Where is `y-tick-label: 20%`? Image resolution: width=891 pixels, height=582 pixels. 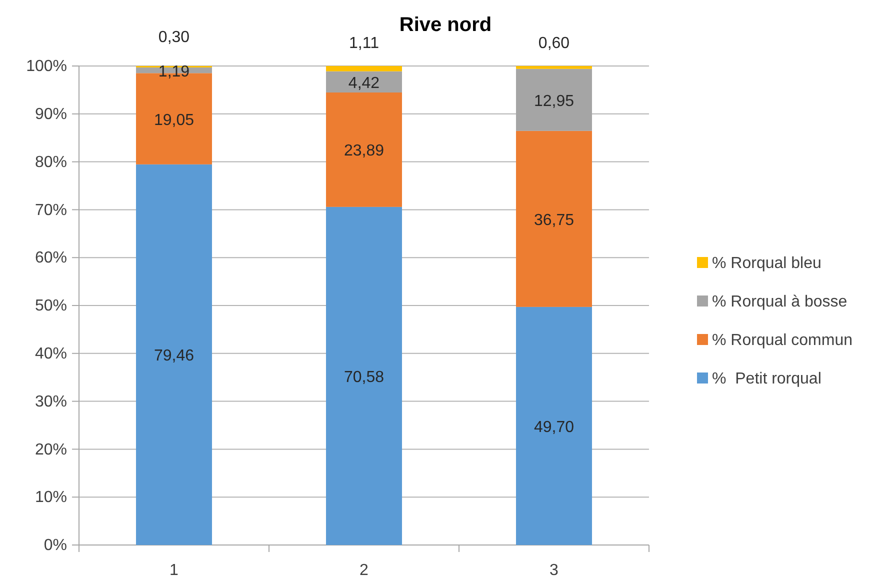 y-tick-label: 20% is located at coordinates (50, 449).